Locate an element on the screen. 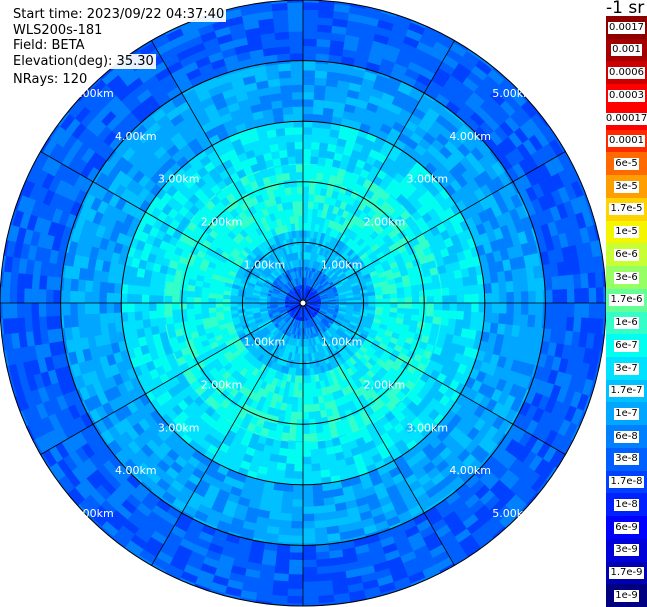 The width and height of the screenshot is (647, 607). field-label: Field: BETA is located at coordinates (49, 45).